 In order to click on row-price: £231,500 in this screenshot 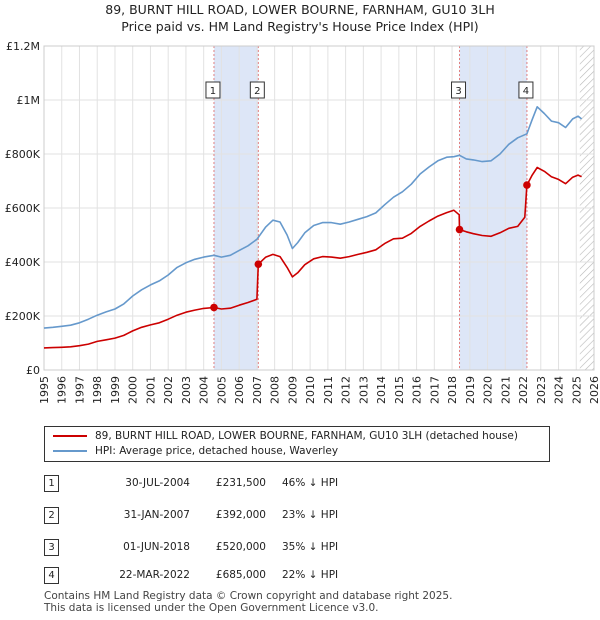, I will do `click(240, 483)`.